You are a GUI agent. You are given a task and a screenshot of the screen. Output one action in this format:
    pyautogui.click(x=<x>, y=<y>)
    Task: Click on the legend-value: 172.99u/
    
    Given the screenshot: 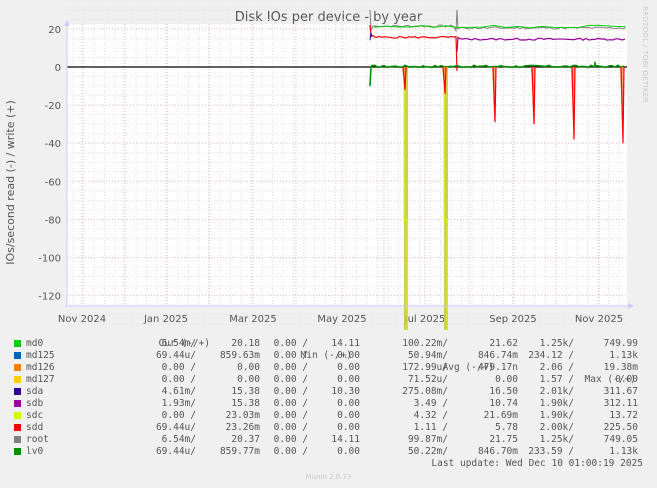 What is the action you would take?
    pyautogui.click(x=425, y=367)
    